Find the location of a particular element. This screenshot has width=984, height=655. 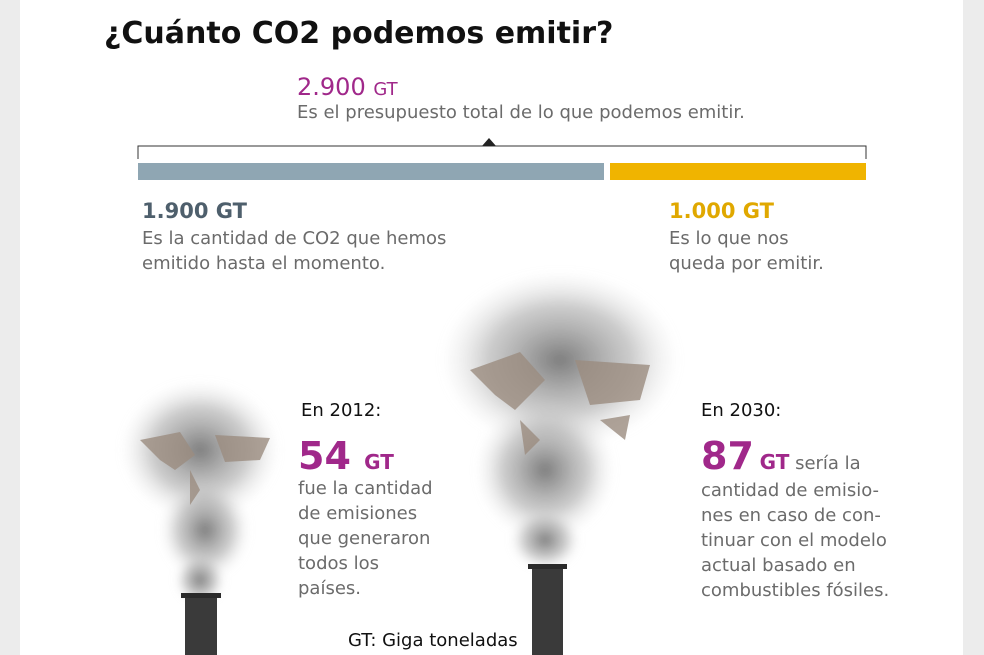

text-line: queda por emitir. is located at coordinates (746, 263).